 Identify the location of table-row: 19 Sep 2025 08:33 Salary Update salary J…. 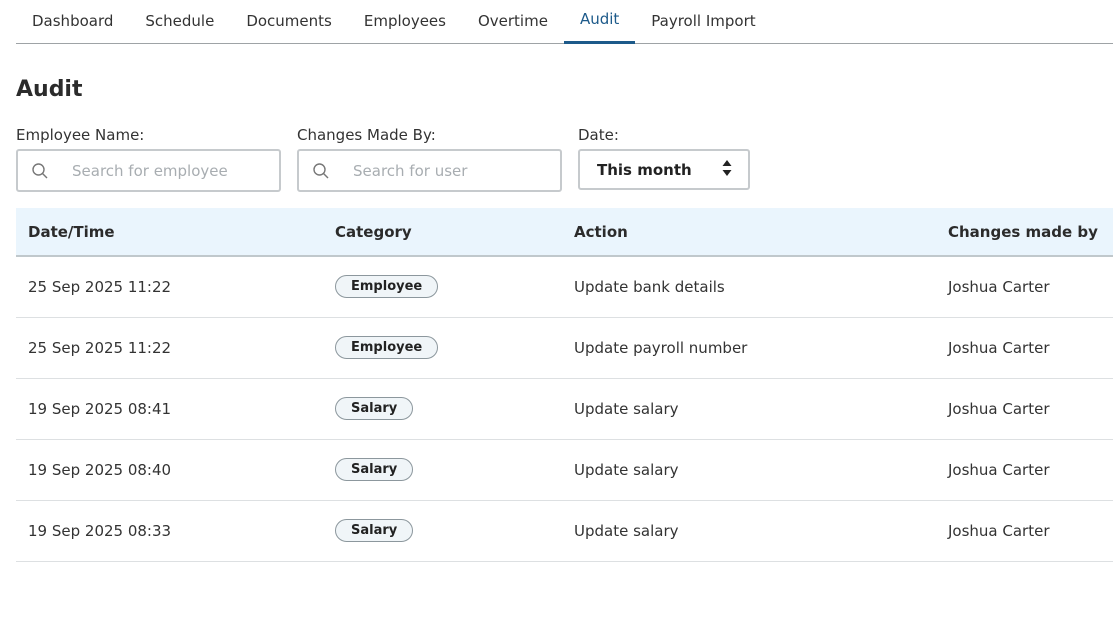
(564, 531).